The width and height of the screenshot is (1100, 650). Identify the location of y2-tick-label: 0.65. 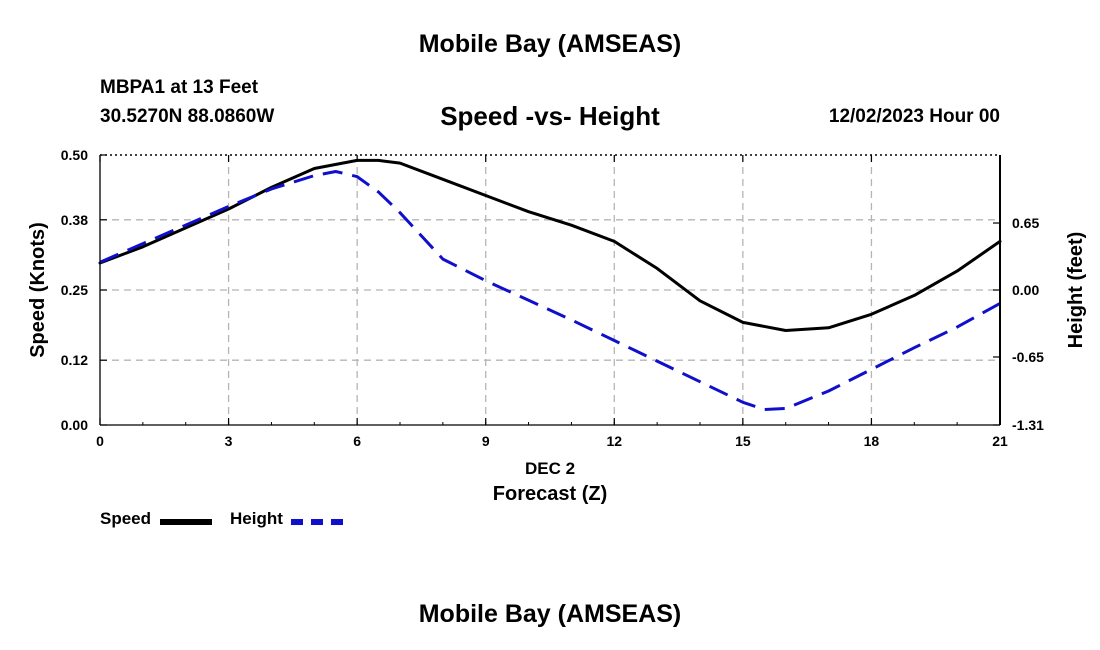
(1025, 223).